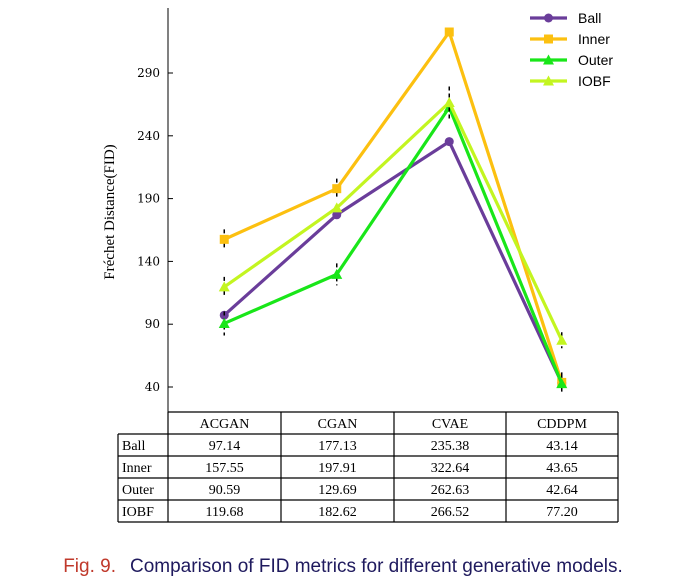 The image size is (686, 588). I want to click on table-header-cell: ACGAN, so click(225, 424).